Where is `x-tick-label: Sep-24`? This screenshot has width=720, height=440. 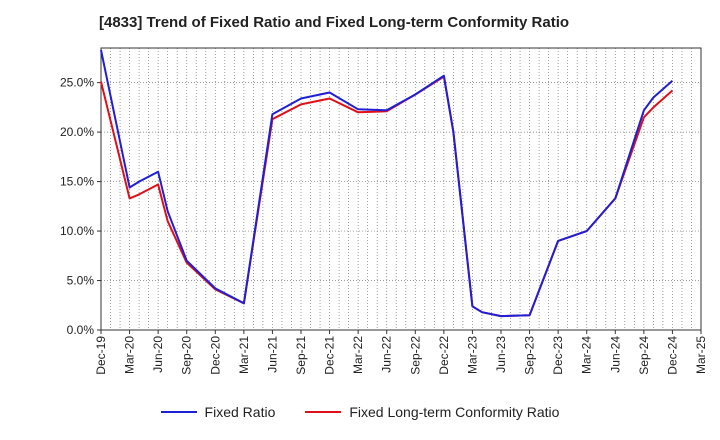 x-tick-label: Sep-24 is located at coordinates (644, 355).